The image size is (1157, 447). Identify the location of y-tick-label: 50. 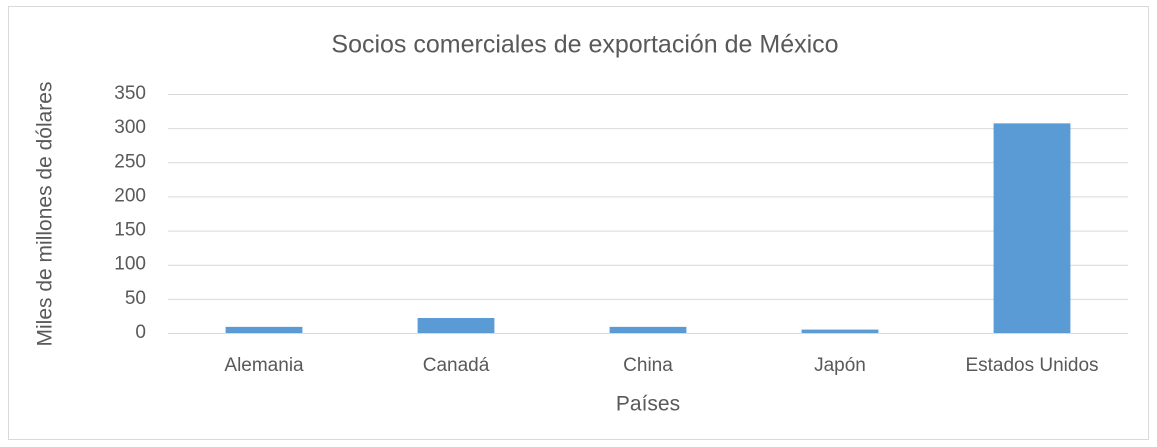
(135, 298).